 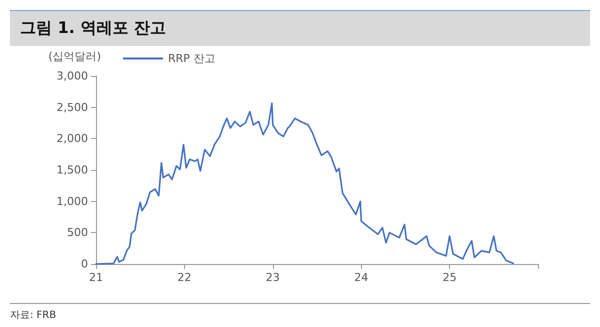 I want to click on x-tick-label: 21, so click(x=96, y=277).